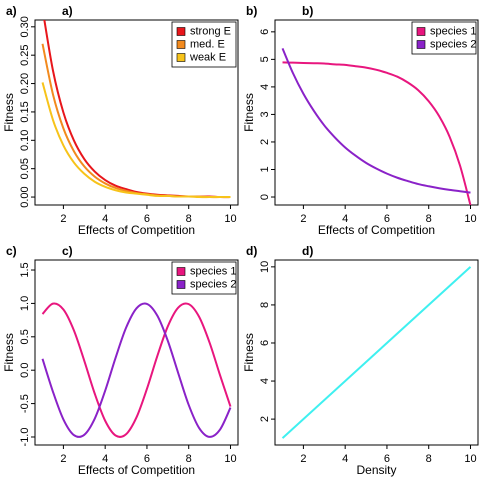 This screenshot has width=480, height=480. I want to click on y-tick-label: 0.25, so click(25, 54).